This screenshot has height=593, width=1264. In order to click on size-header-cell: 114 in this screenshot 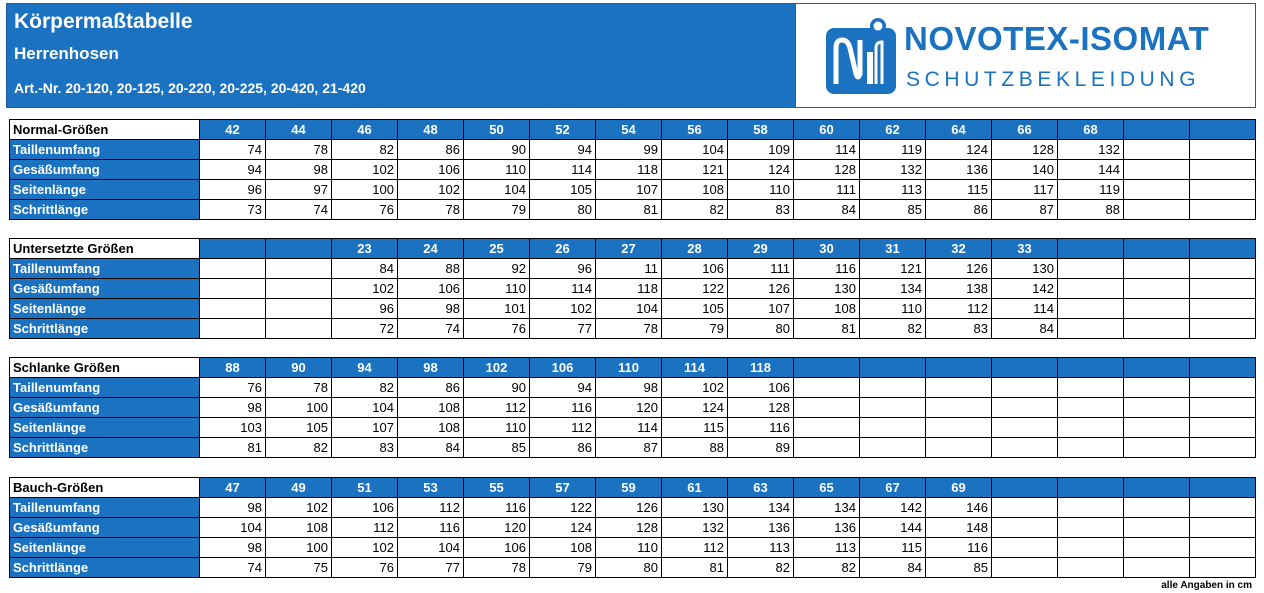, I will do `click(694, 367)`.